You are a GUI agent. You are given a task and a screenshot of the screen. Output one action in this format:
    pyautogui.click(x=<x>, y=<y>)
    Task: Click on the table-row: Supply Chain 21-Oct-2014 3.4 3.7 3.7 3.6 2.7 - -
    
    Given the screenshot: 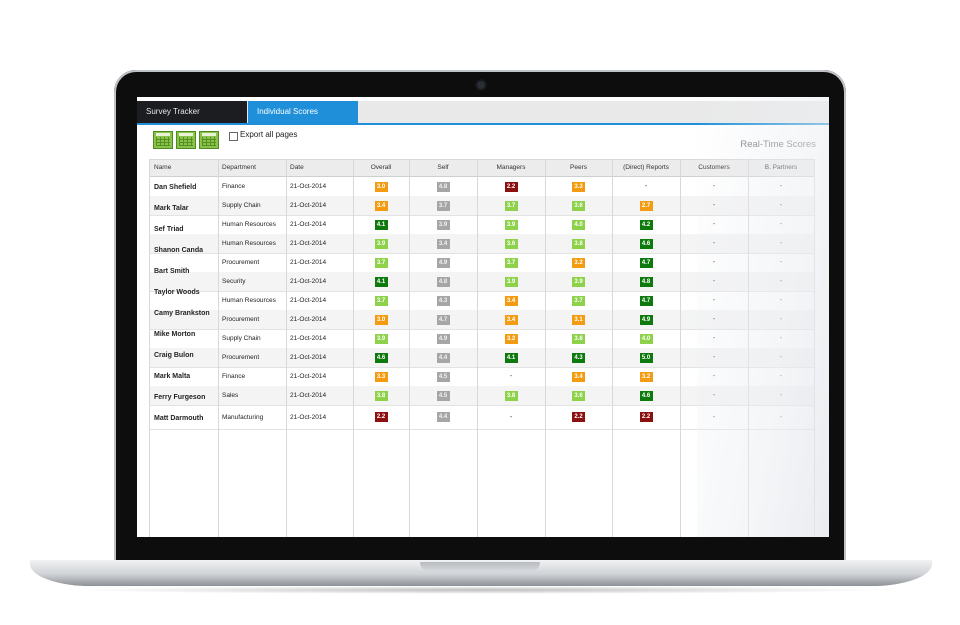 What is the action you would take?
    pyautogui.click(x=482, y=206)
    